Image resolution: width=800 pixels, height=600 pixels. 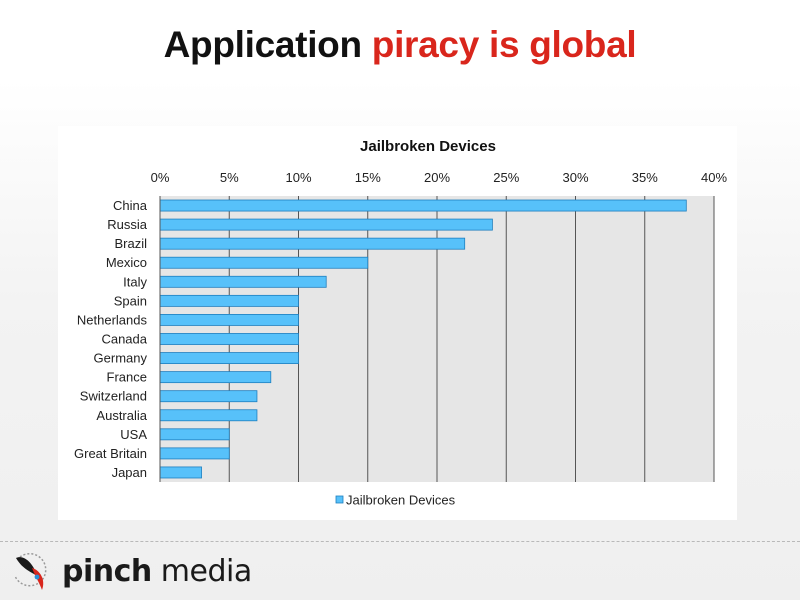 What do you see at coordinates (160, 177) in the screenshot?
I see `x-tick-label: 0%` at bounding box center [160, 177].